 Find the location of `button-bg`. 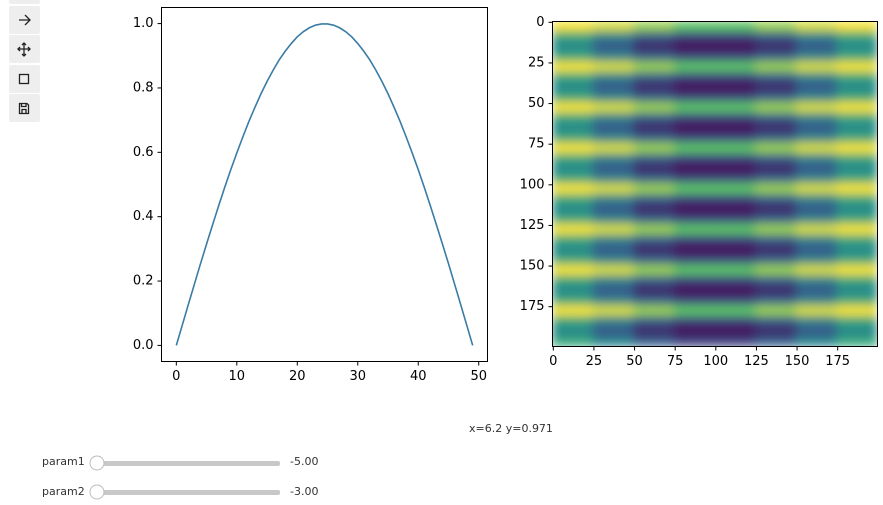

button-bg is located at coordinates (24, 108).